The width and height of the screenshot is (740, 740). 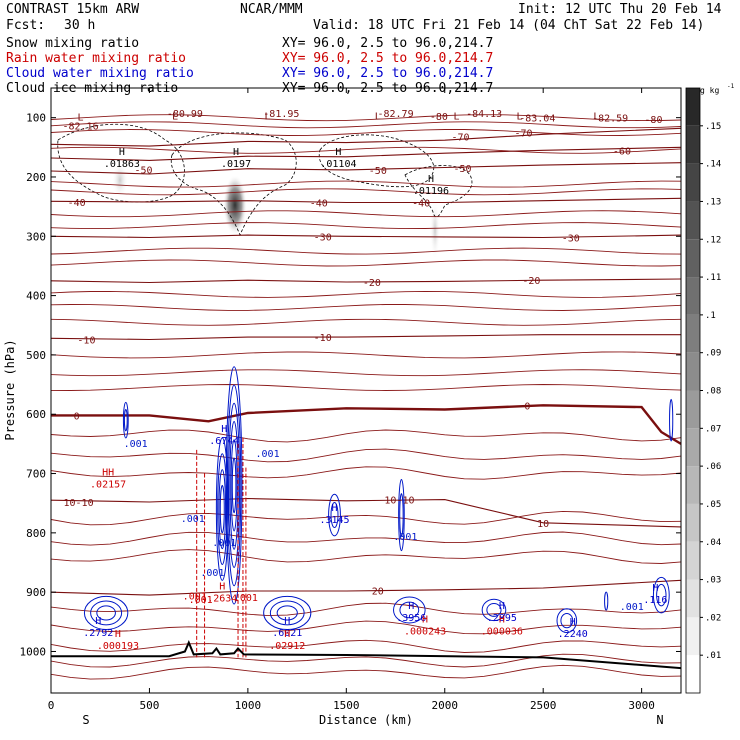 What do you see at coordinates (395, 114) in the screenshot?
I see `isotherm-label: -82.79` at bounding box center [395, 114].